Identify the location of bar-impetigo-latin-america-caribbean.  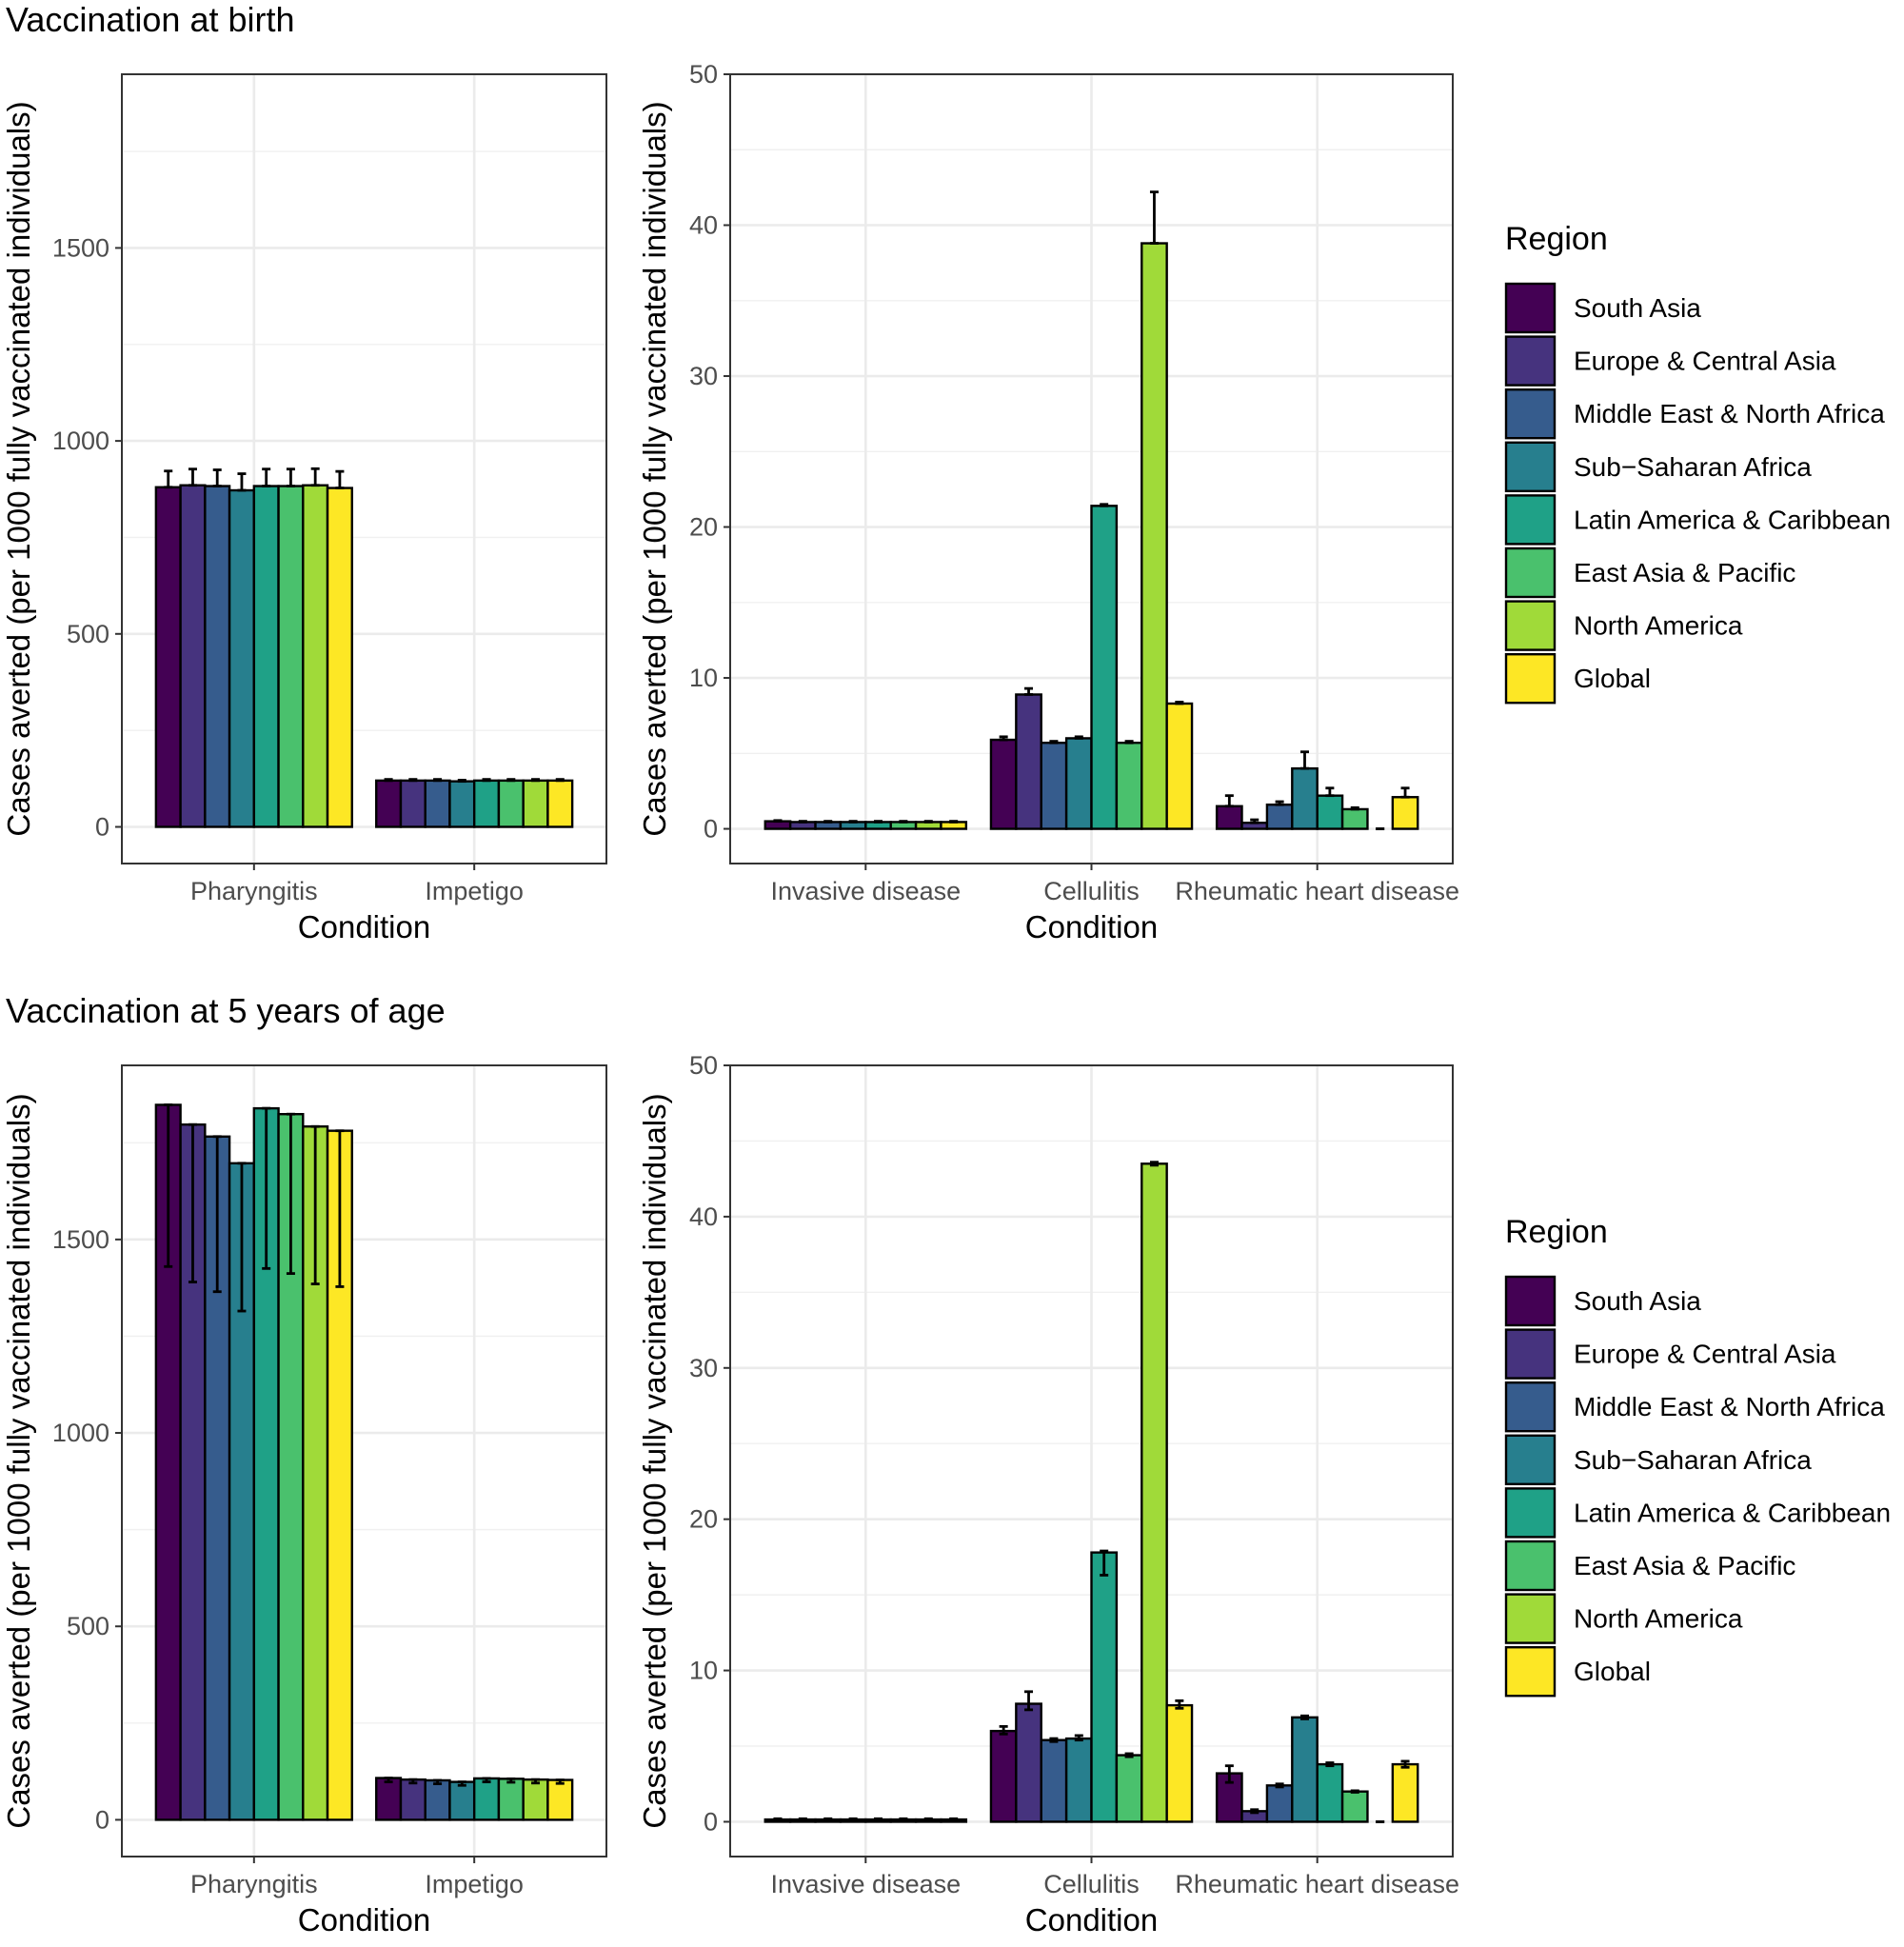
(486, 1799).